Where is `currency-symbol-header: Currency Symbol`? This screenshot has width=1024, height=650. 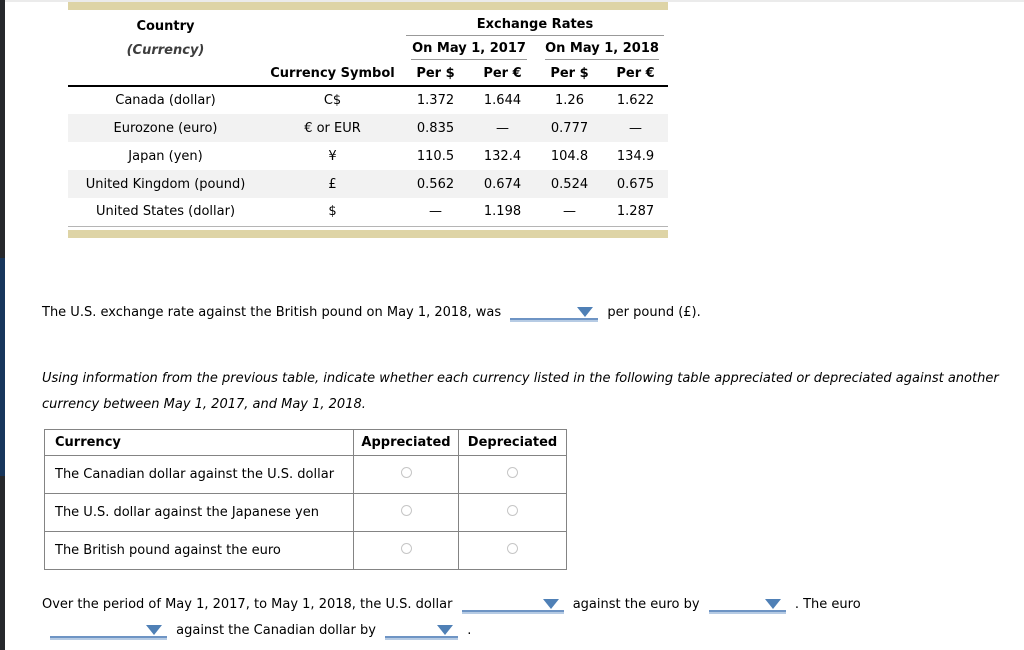 currency-symbol-header: Currency Symbol is located at coordinates (332, 74).